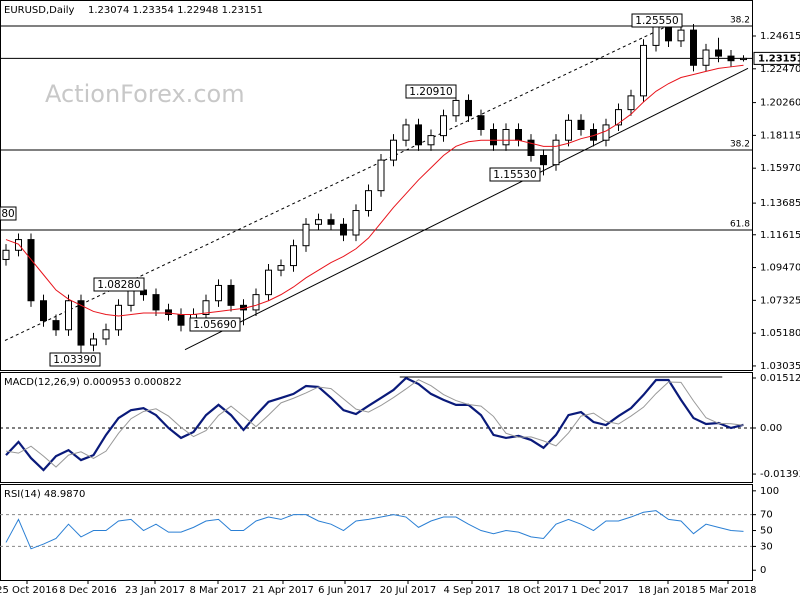  I want to click on x-tick-label: 18 Oct 2017, so click(538, 590).